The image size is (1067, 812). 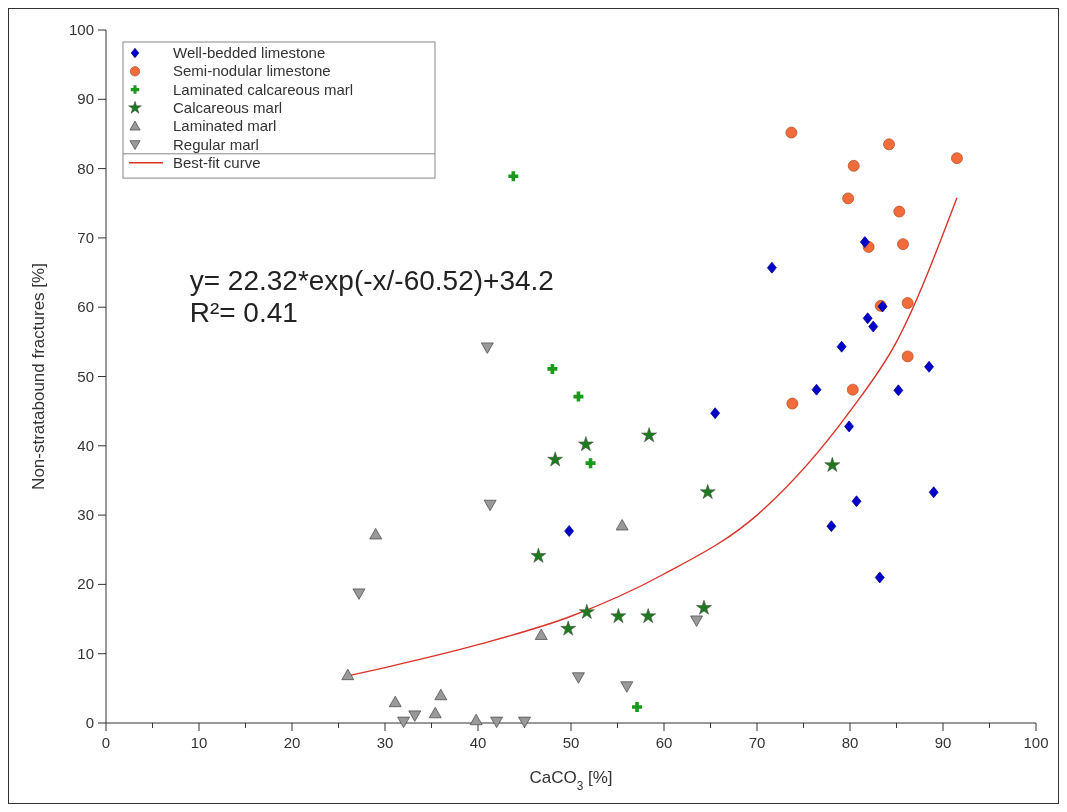 What do you see at coordinates (85, 307) in the screenshot?
I see `y-tick-label: 60` at bounding box center [85, 307].